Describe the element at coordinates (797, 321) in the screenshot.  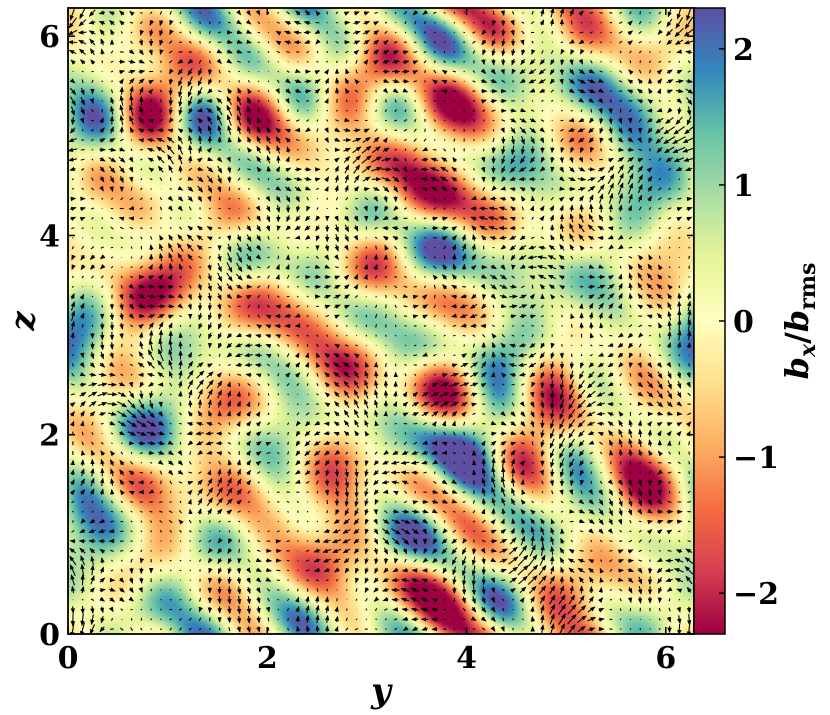
I see `colorbar-label-b2: b` at that location.